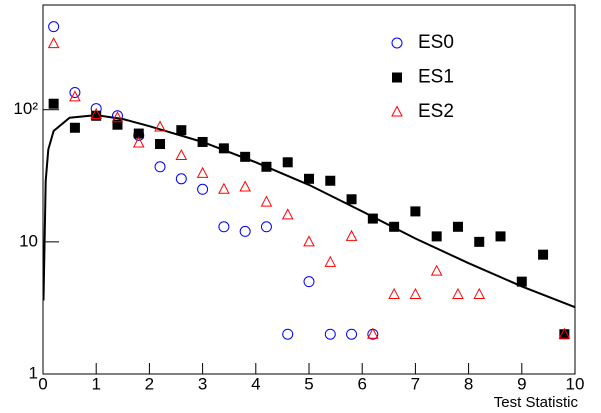 The image size is (601, 413). I want to click on x-tick-label: 8, so click(468, 383).